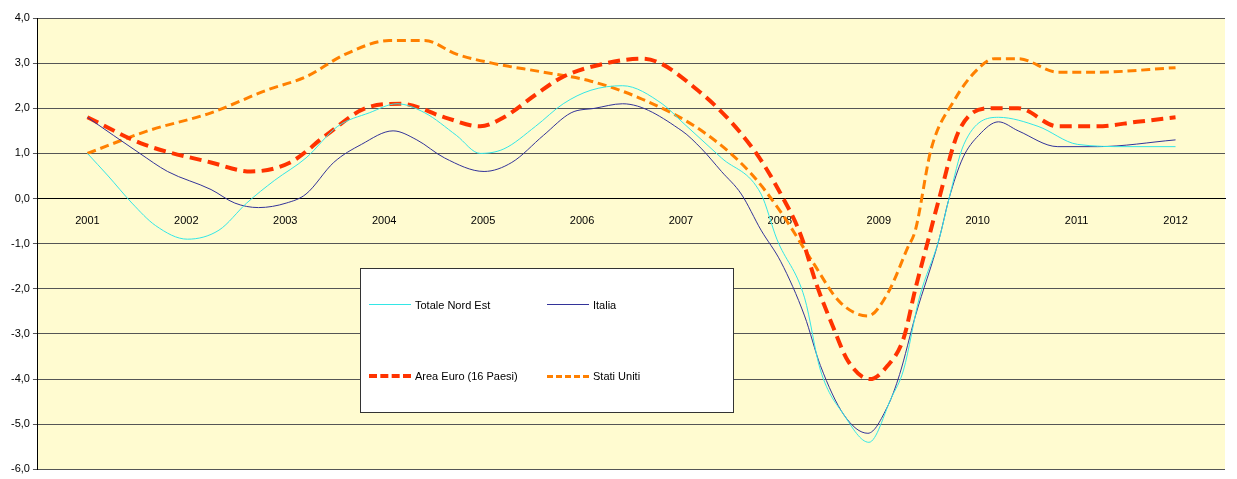  Describe the element at coordinates (20, 468) in the screenshot. I see `y-tick-label: -6,0` at that location.